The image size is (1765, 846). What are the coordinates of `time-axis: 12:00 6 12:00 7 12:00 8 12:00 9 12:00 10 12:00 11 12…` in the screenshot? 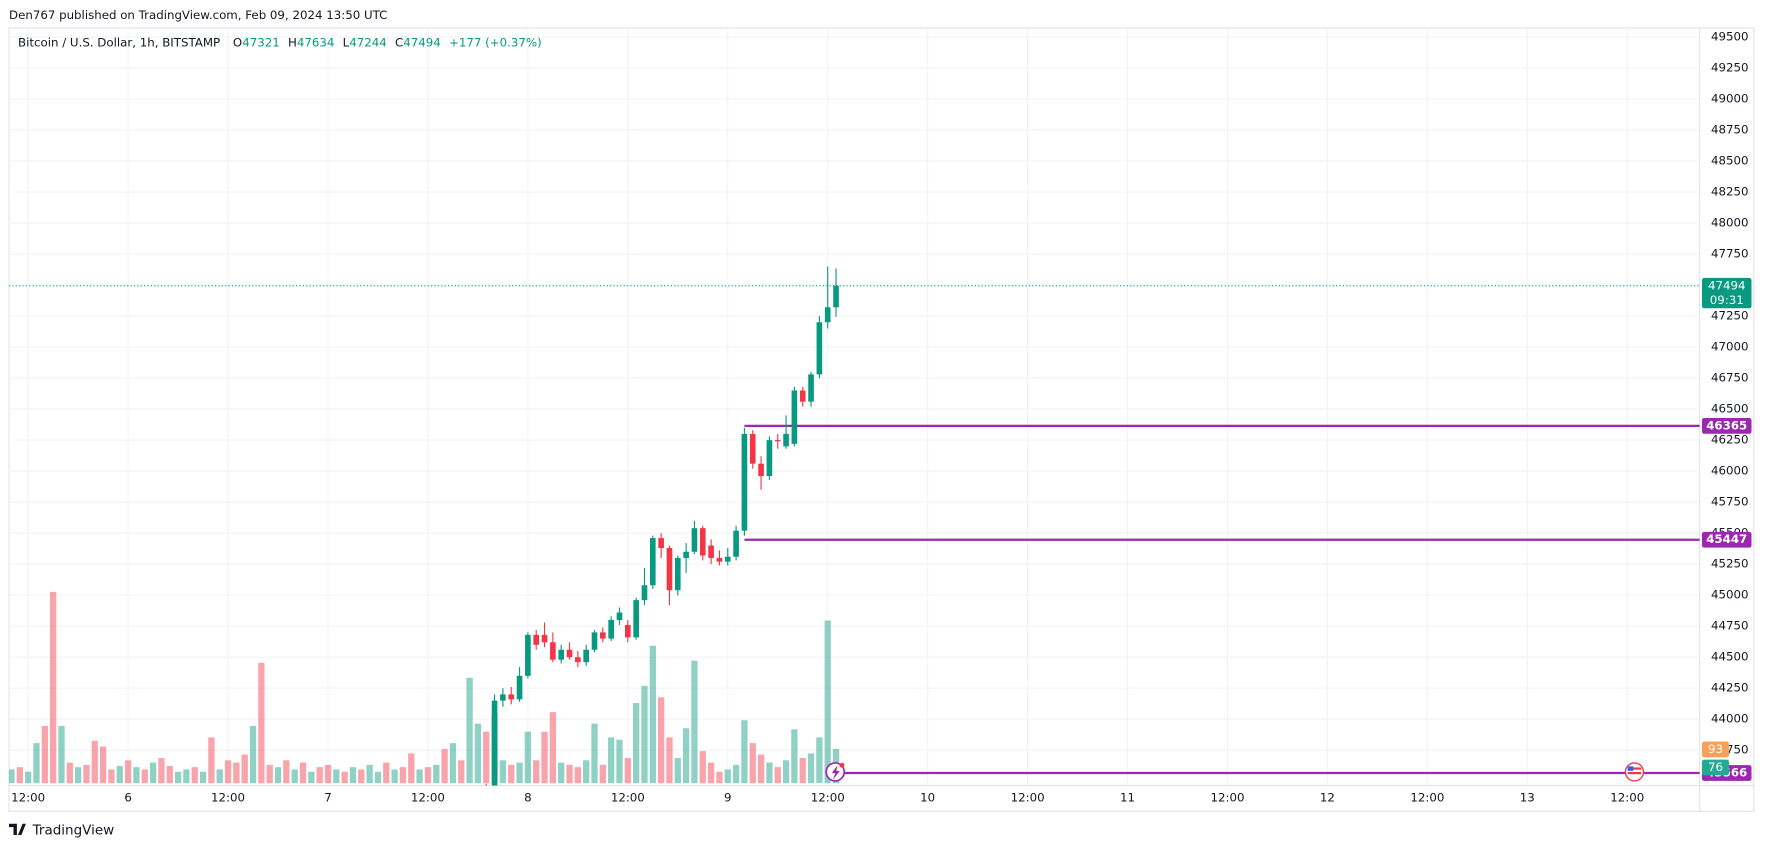 It's located at (827, 797).